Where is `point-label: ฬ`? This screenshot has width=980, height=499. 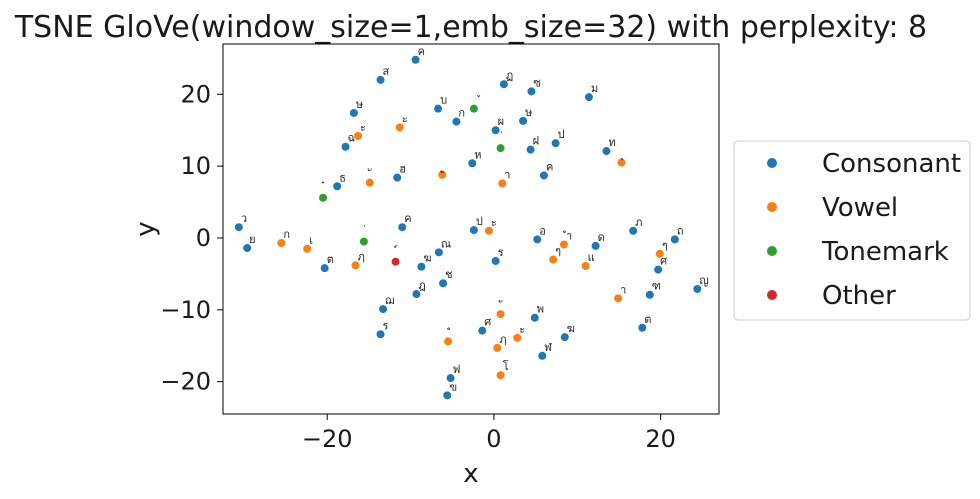
point-label: ฬ is located at coordinates (548, 347).